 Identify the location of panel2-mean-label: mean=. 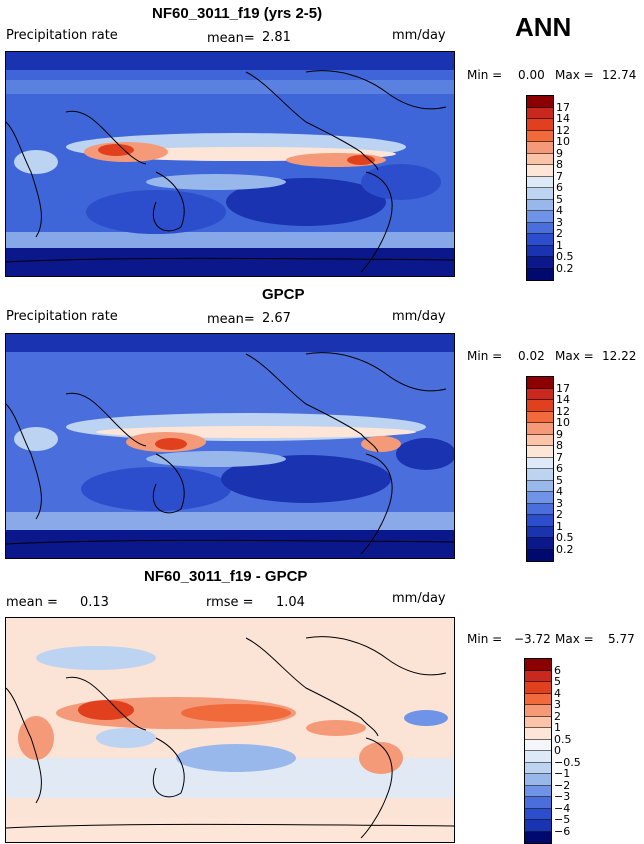
(231, 319).